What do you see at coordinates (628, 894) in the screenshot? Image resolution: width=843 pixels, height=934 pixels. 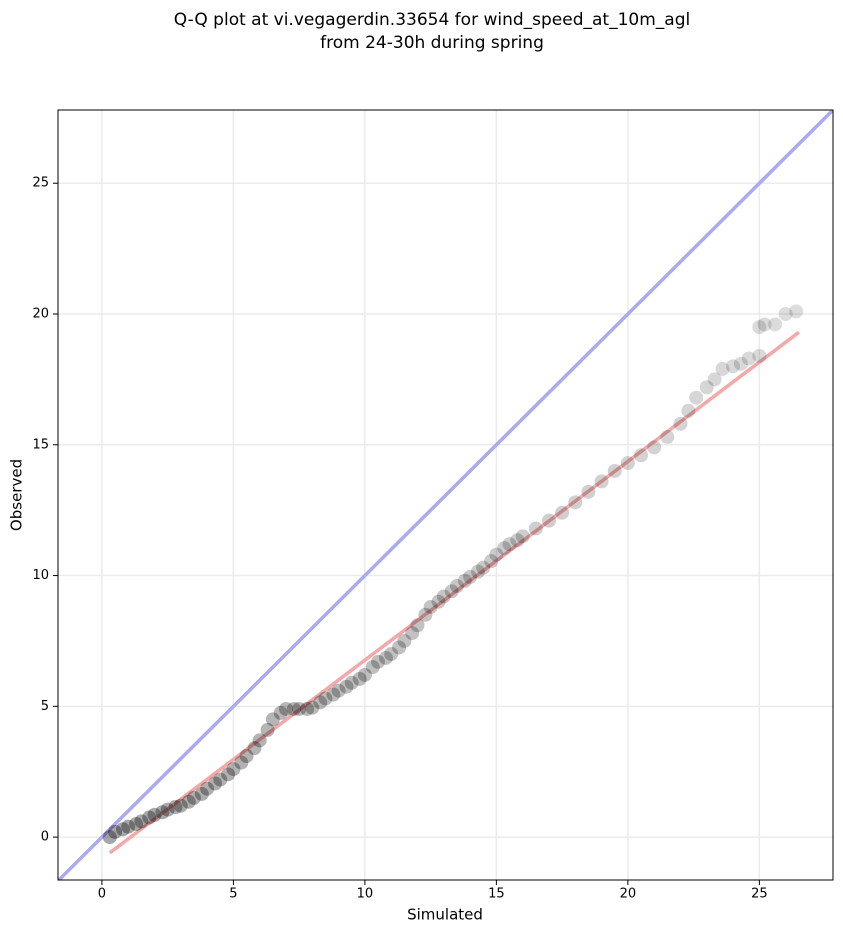 I see `x-tick-label: 20` at bounding box center [628, 894].